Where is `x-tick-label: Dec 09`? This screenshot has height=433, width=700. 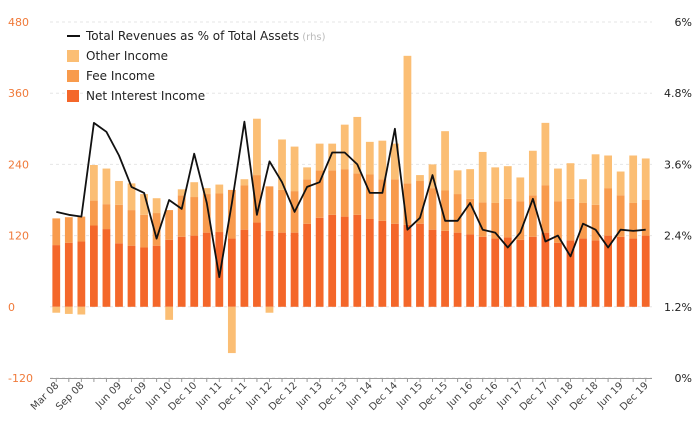
x-tick-label: Dec 09 is located at coordinates (132, 396).